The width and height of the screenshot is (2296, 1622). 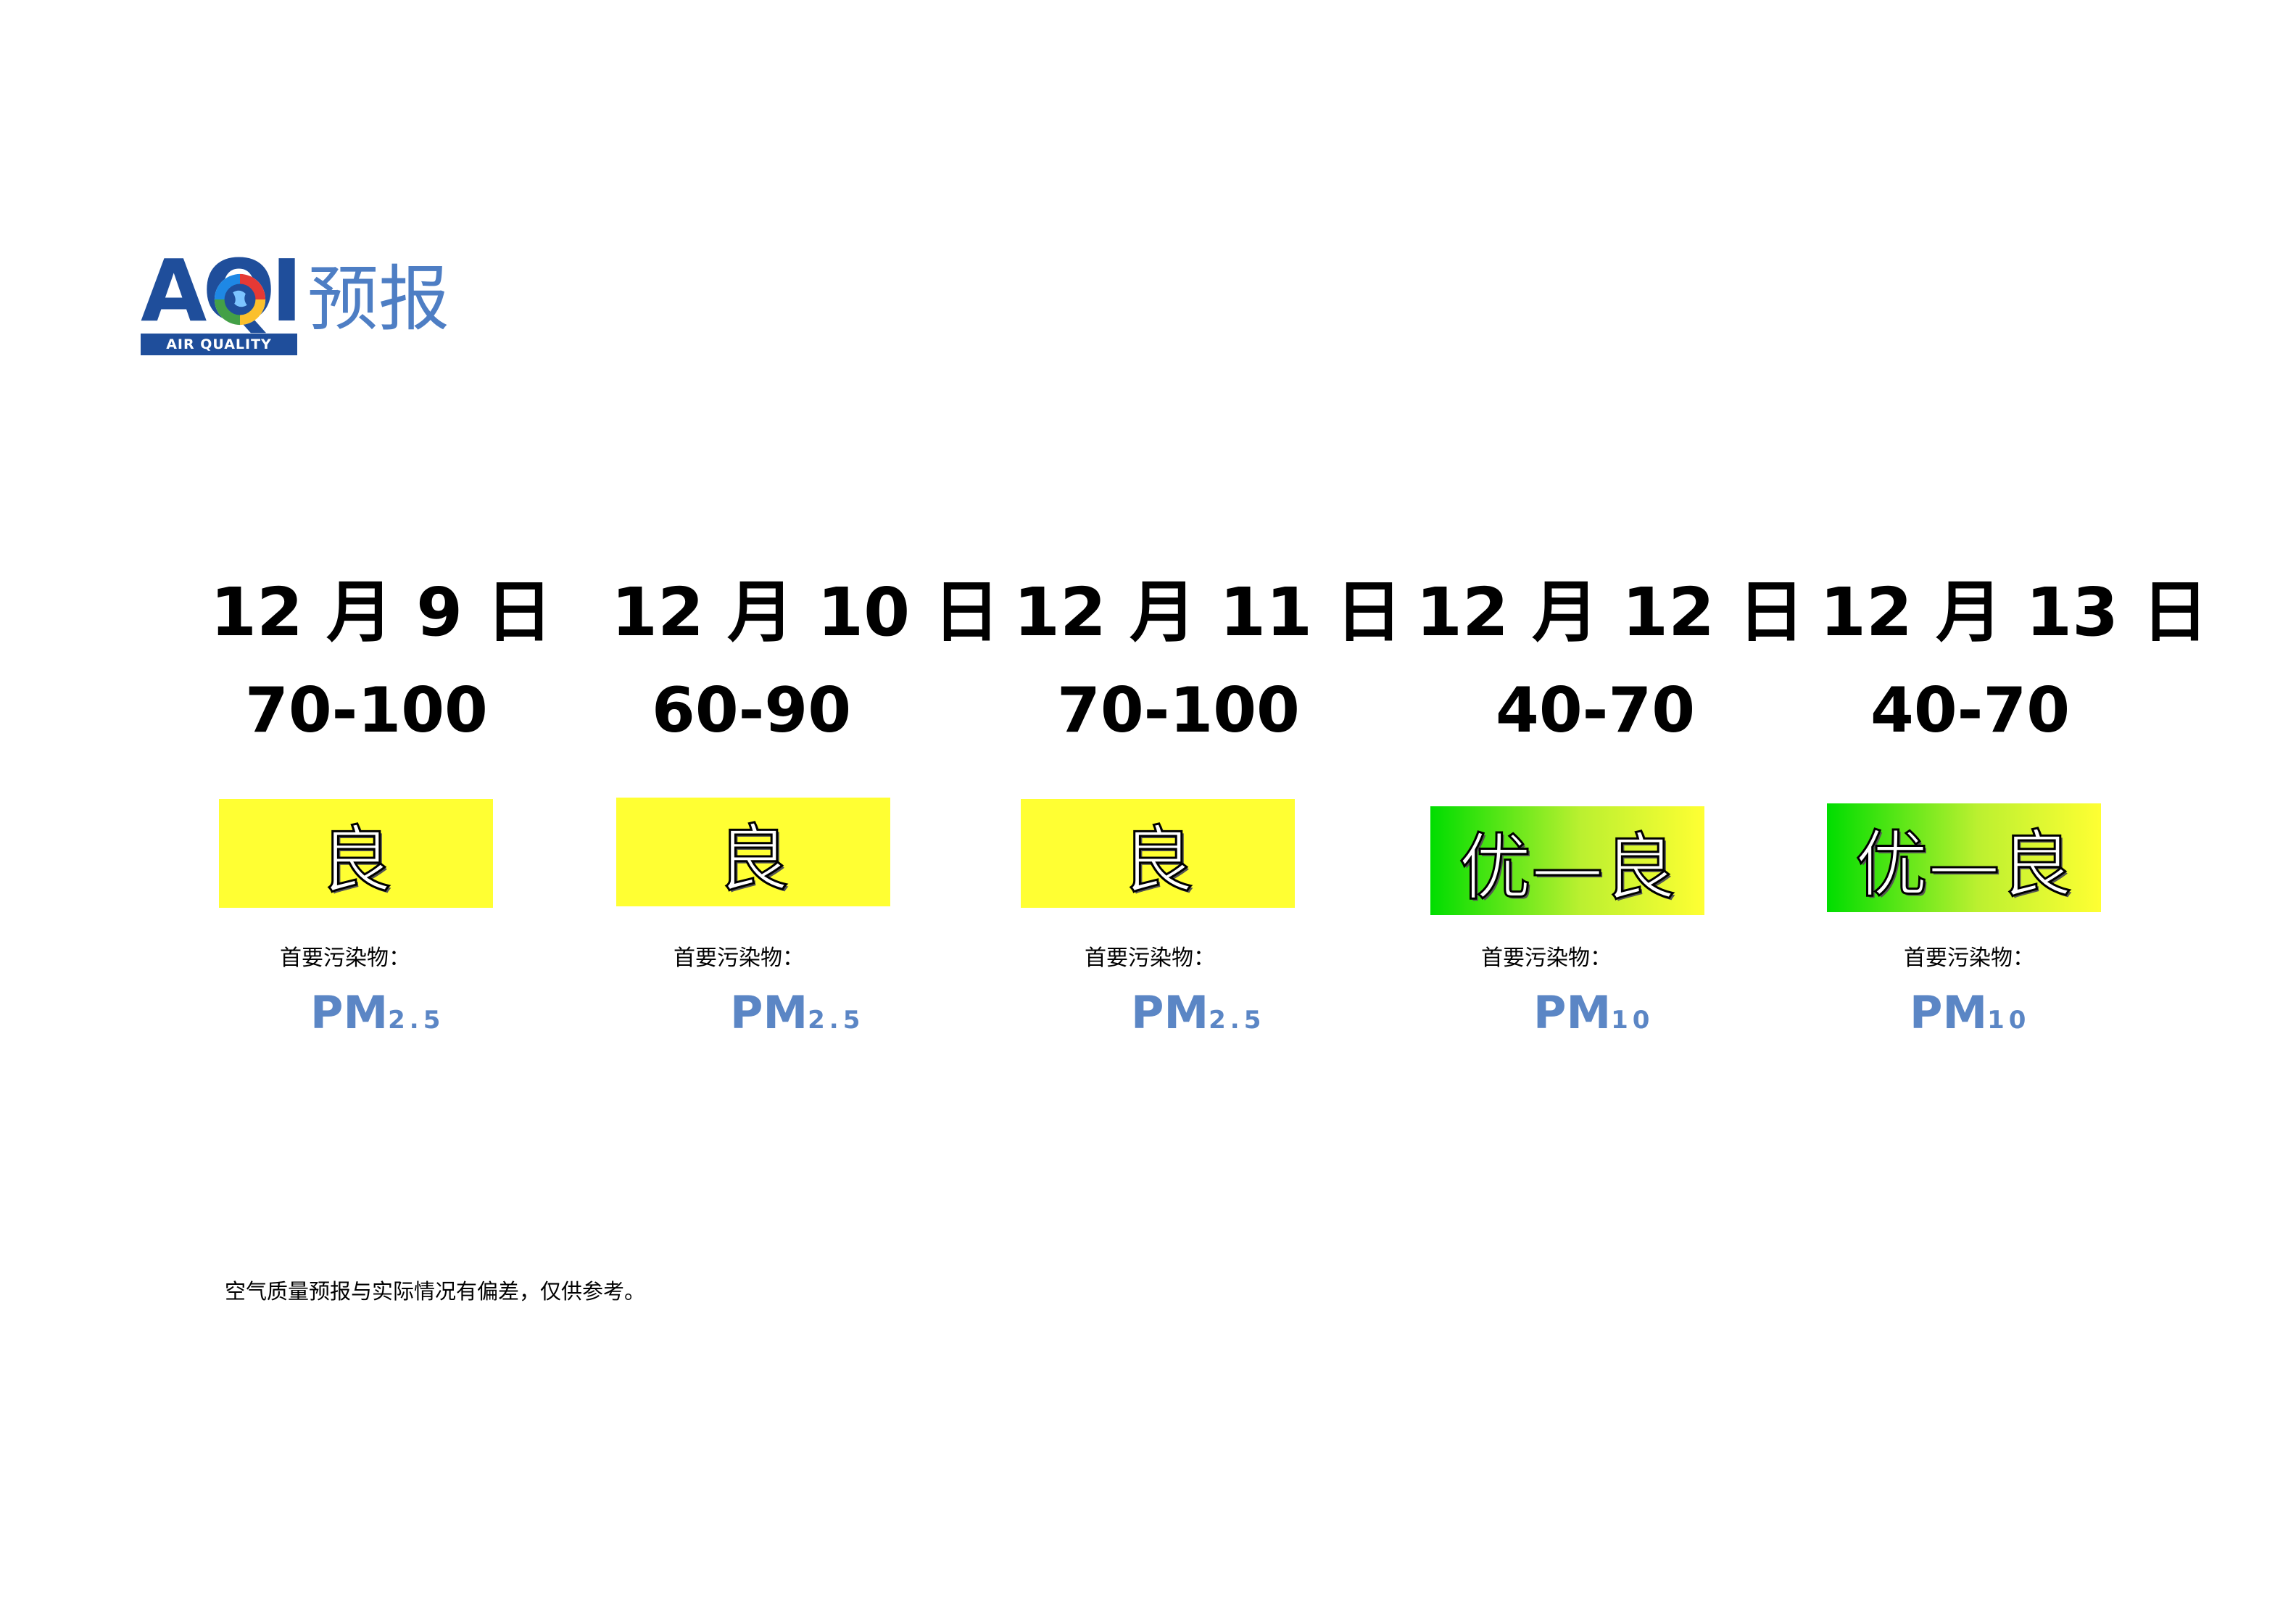 I want to click on forecast-day: 12 月 9 日 70-100 良 首要污染物： PM2.5, so click(x=398, y=805).